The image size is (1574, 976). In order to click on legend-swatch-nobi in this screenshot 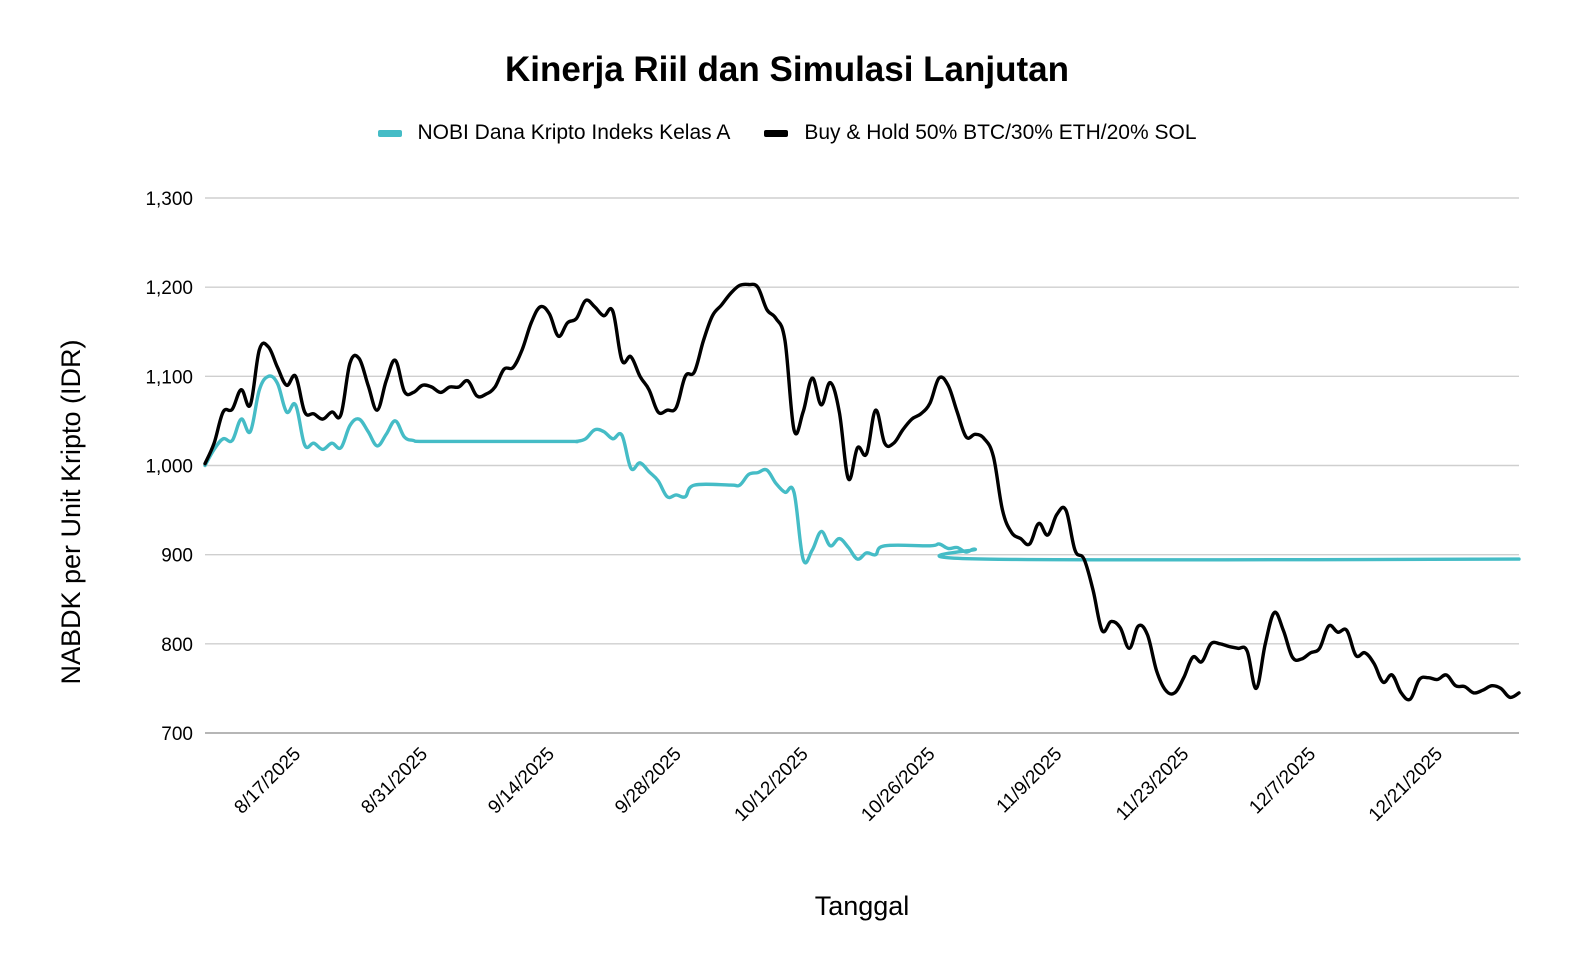, I will do `click(389, 133)`.